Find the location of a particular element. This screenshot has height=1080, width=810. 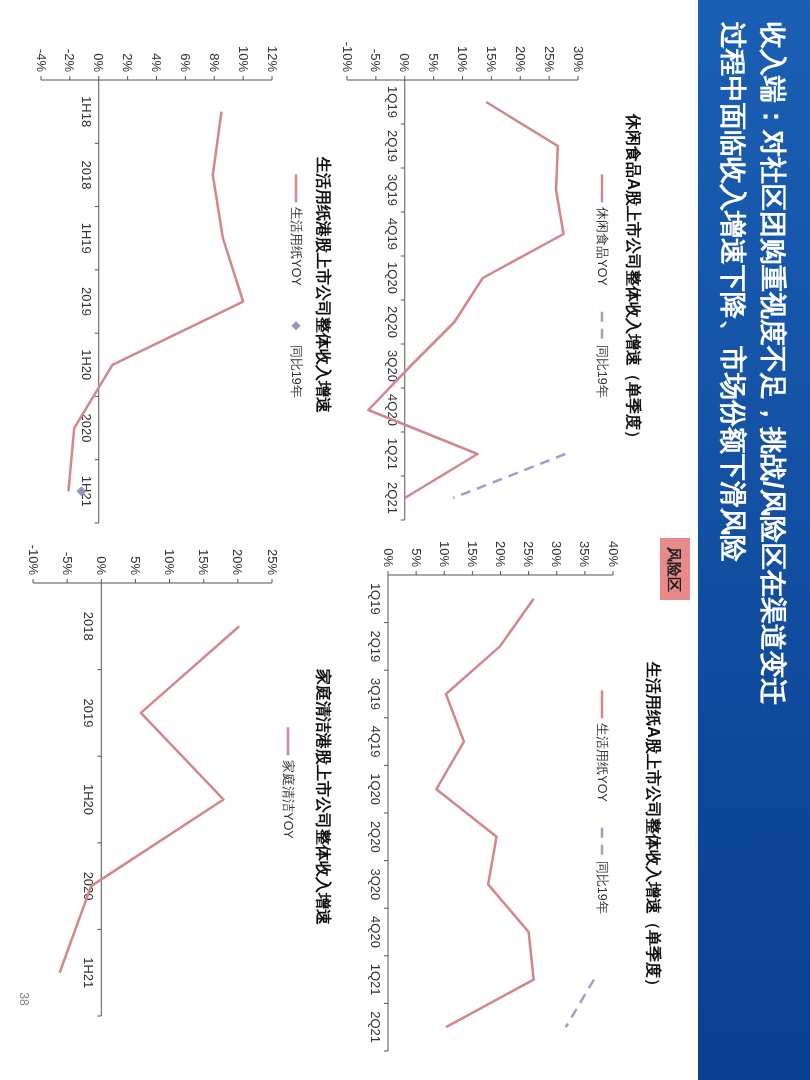

x-tick-label: 2% is located at coordinates (128, 63).